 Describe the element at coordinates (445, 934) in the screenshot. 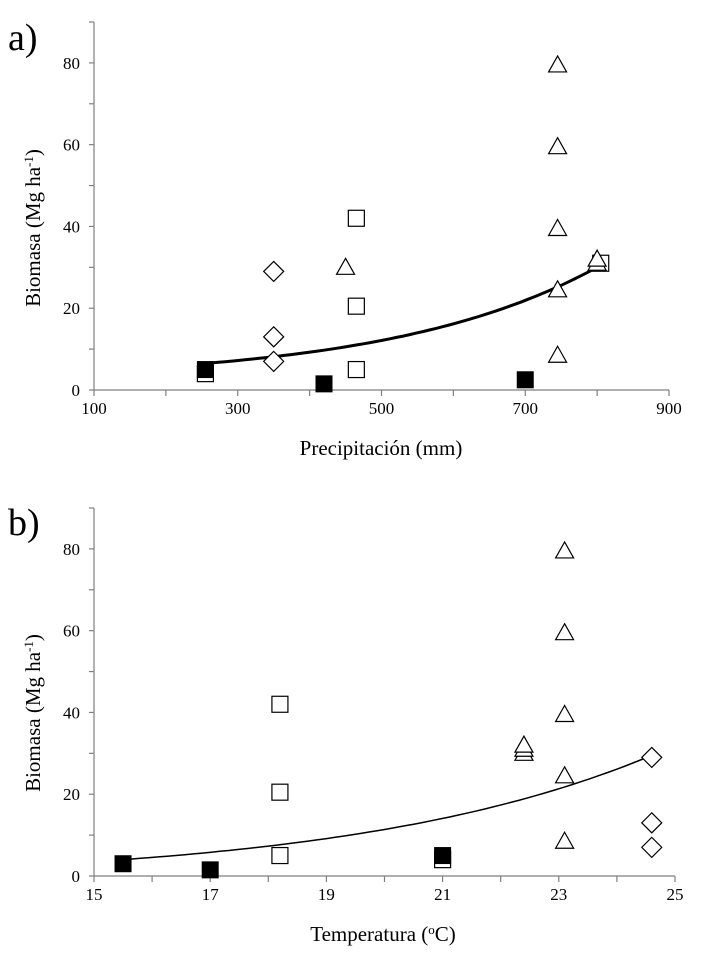

I see `panel-b-x-title-end: C)` at that location.